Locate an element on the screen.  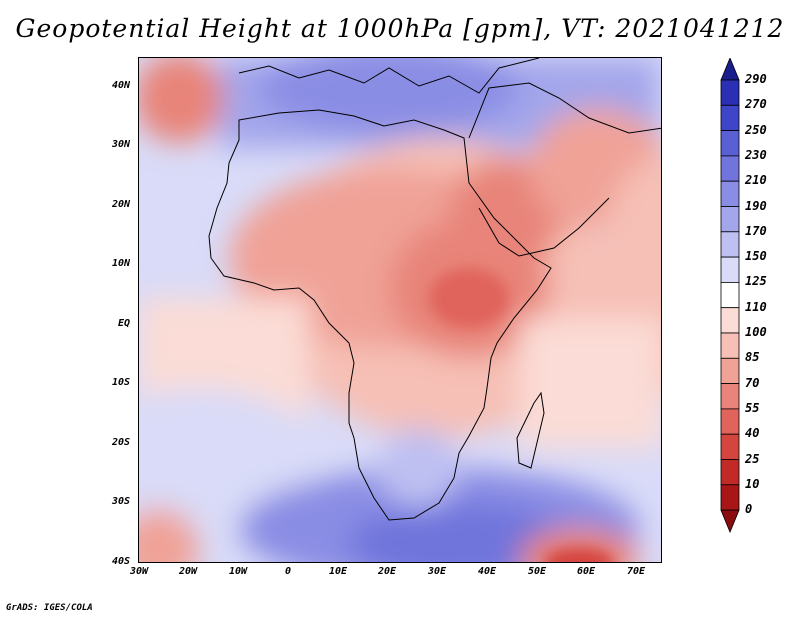
lat-label: 40N is located at coordinates (120, 85).